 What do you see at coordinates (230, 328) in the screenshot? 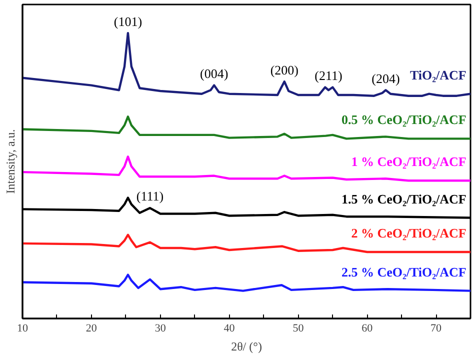
I see `x-tick-label: 40` at bounding box center [230, 328].